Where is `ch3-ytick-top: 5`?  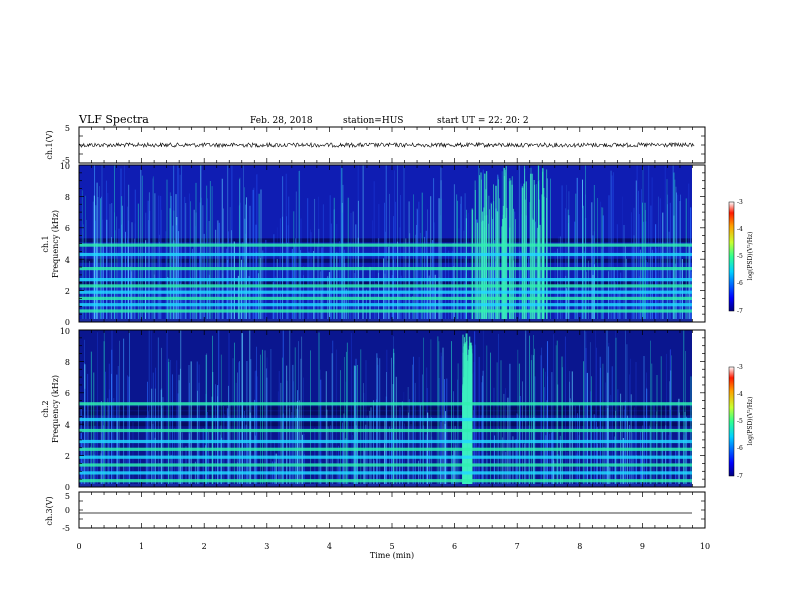
ch3-ytick-top: 5 is located at coordinates (67, 496).